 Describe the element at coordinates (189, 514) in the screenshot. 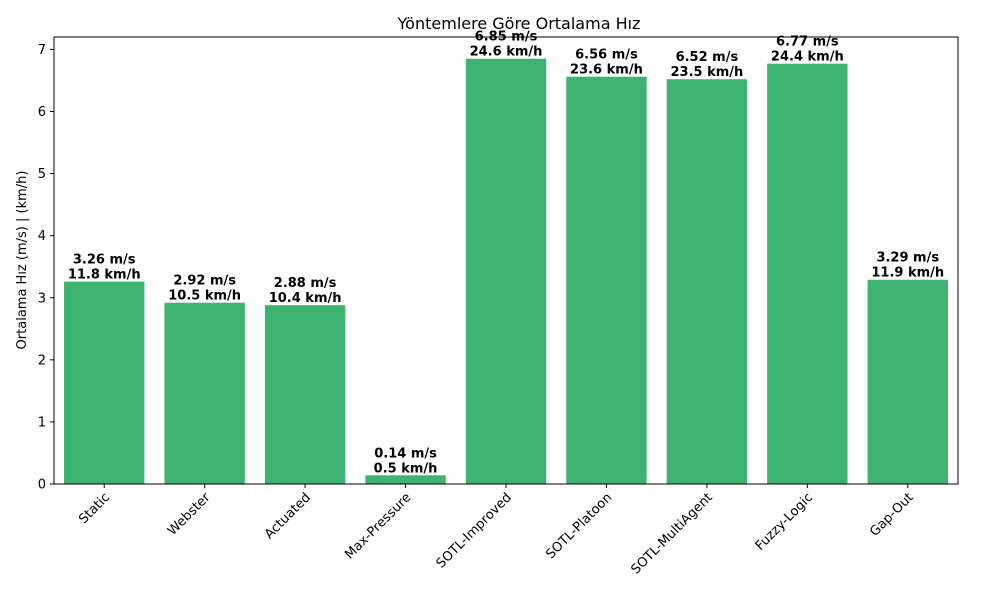

I see `x-tick-label: Webster` at that location.